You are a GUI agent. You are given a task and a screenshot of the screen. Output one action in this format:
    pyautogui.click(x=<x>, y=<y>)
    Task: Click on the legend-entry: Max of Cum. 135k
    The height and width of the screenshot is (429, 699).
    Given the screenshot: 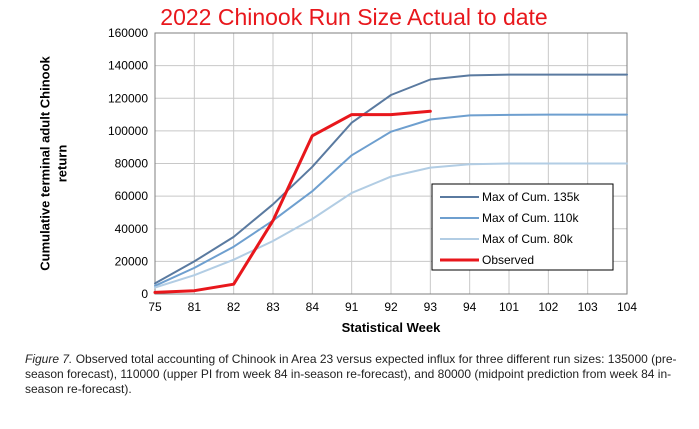 What is the action you would take?
    pyautogui.click(x=531, y=197)
    